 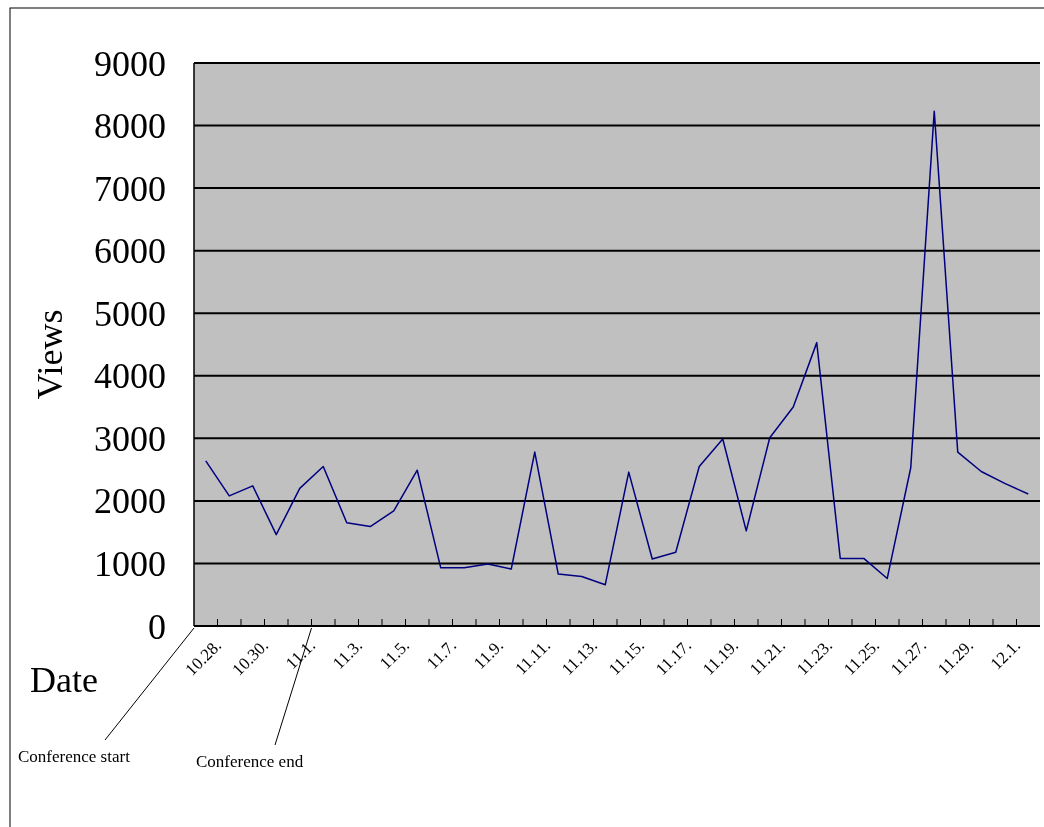 What do you see at coordinates (130, 438) in the screenshot?
I see `y-tick-label: 3000` at bounding box center [130, 438].